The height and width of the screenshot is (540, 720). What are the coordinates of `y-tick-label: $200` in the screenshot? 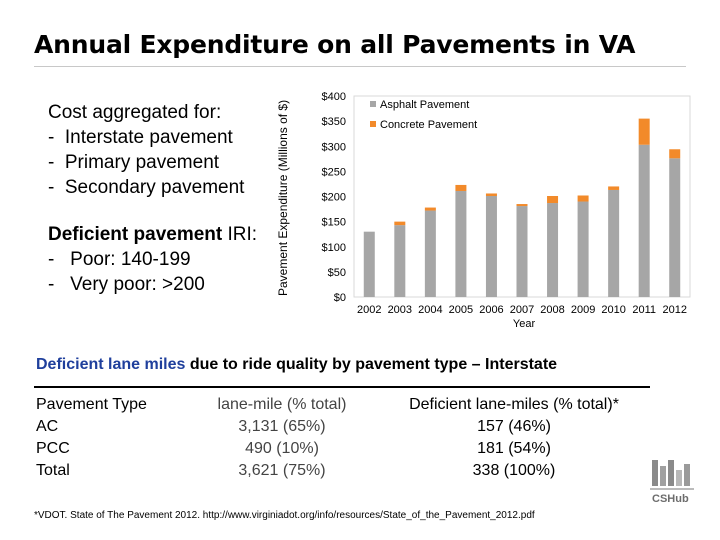 It's located at (334, 198).